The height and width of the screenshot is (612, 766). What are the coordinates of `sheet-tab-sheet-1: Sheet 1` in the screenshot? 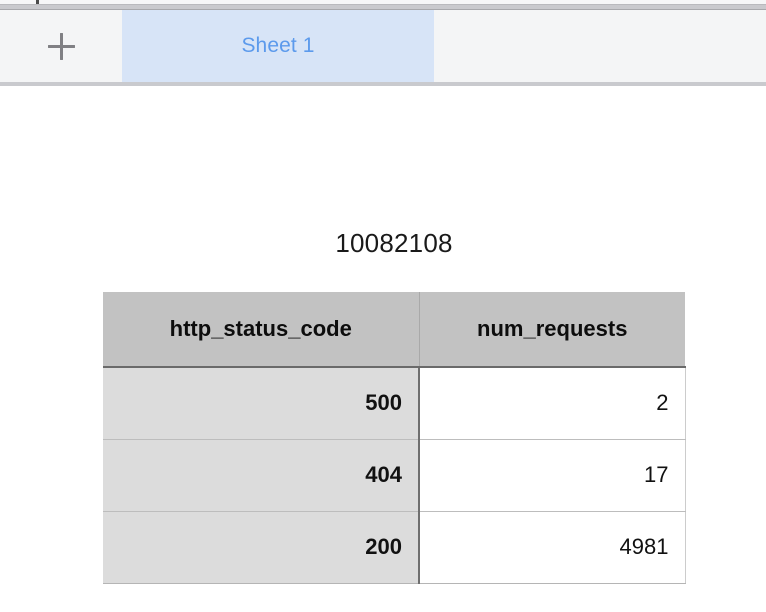 It's located at (278, 46).